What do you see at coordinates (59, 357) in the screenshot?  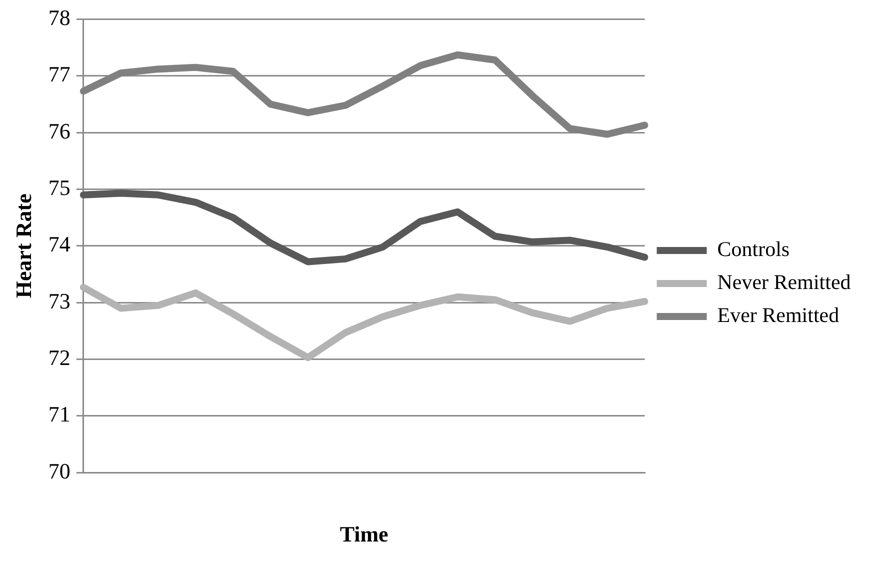 I see `y-tick-label: 72` at bounding box center [59, 357].